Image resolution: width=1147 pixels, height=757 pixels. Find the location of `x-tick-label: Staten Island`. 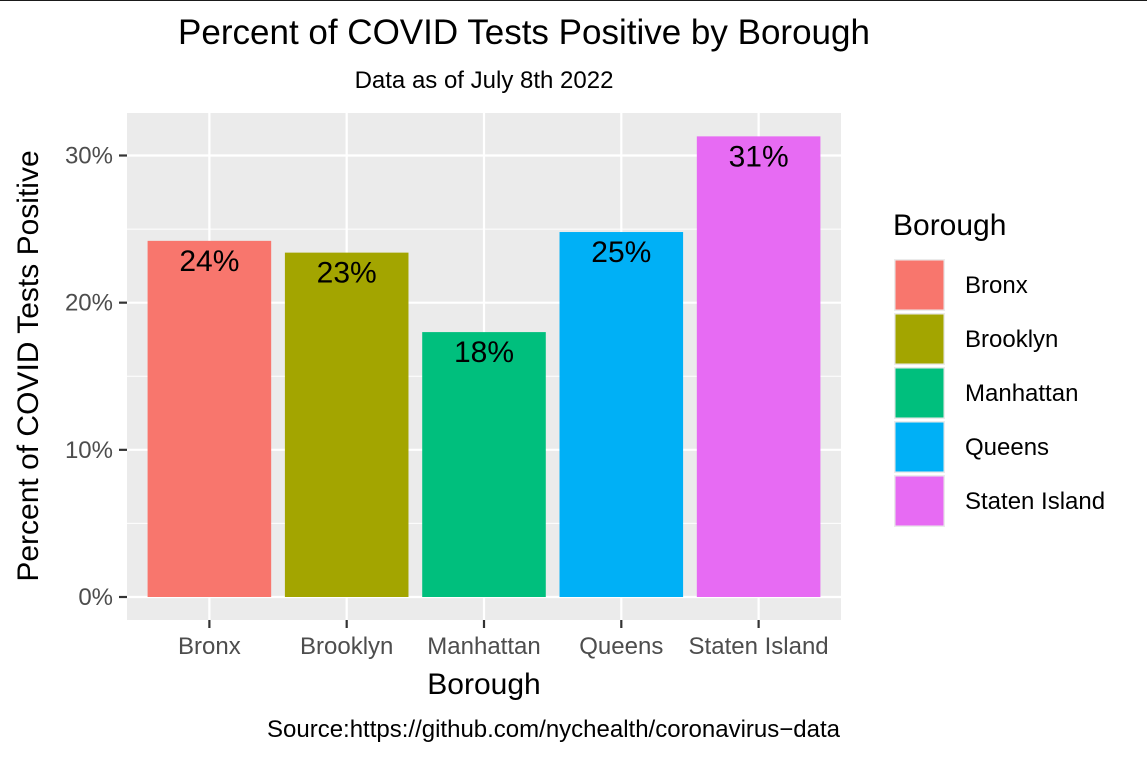

x-tick-label: Staten Island is located at coordinates (759, 646).